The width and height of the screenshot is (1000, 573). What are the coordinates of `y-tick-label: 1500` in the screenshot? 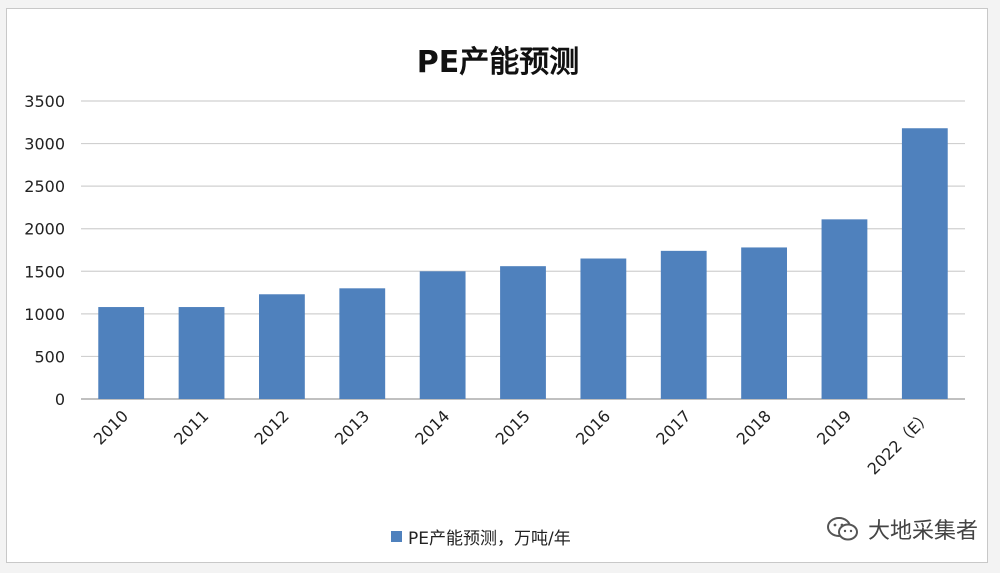 It's located at (44, 271).